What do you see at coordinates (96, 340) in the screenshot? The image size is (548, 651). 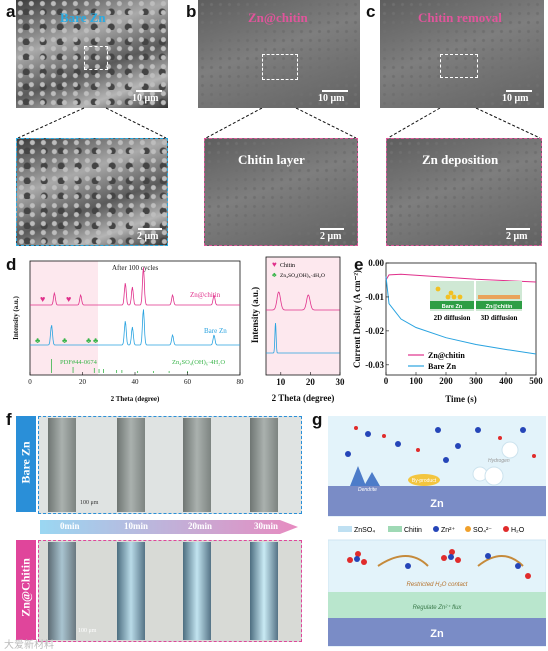 I see `zso-marker-4: ♣` at bounding box center [96, 340].